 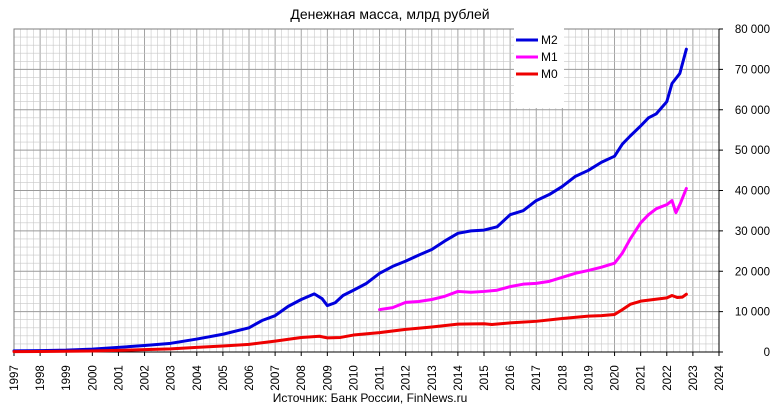 What do you see at coordinates (67, 378) in the screenshot?
I see `x-tick-label: 1999` at bounding box center [67, 378].